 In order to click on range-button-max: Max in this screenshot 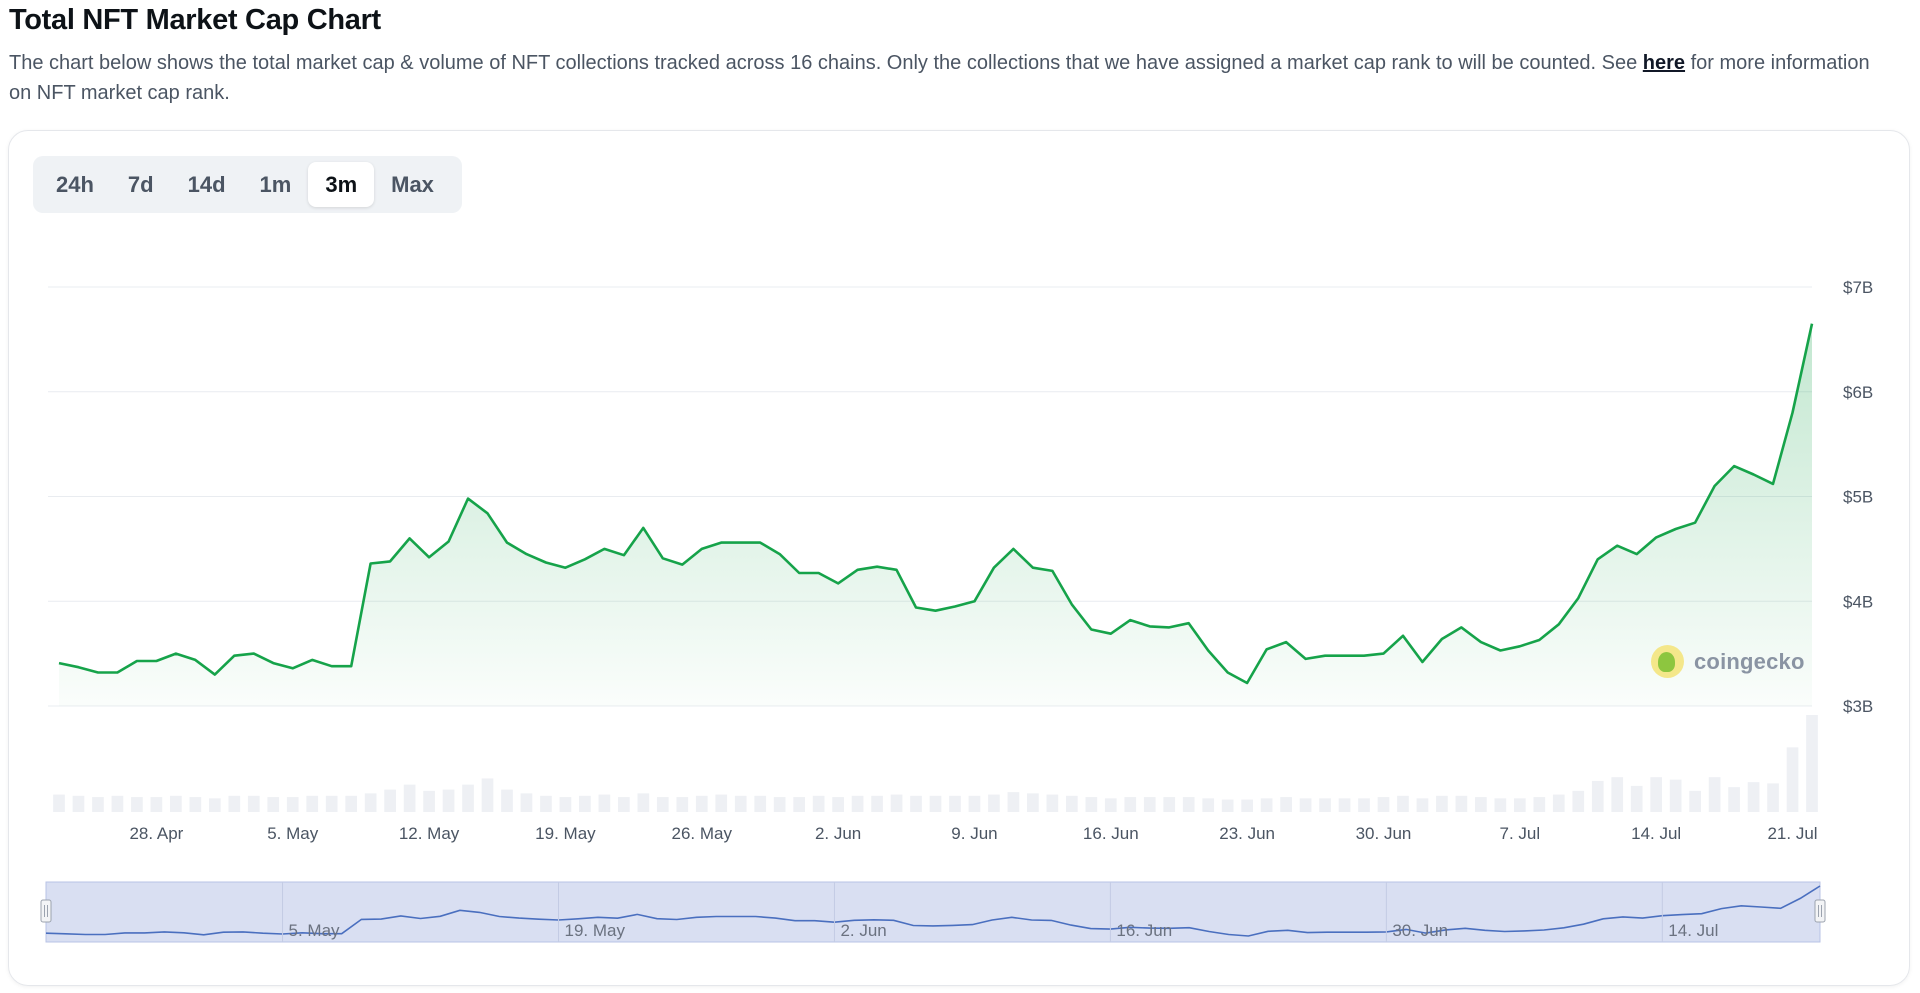, I will do `click(412, 184)`.